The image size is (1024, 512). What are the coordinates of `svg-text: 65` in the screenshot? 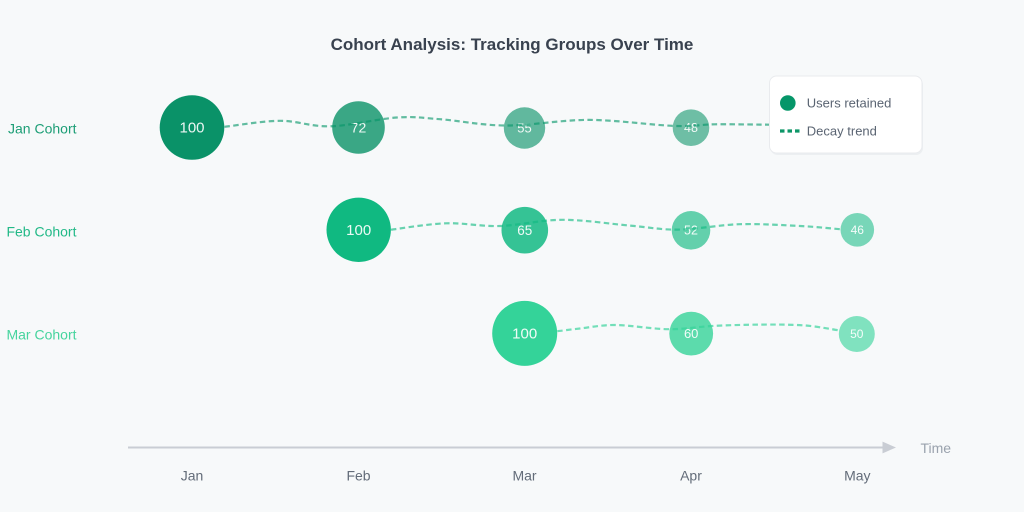 It's located at (524, 230).